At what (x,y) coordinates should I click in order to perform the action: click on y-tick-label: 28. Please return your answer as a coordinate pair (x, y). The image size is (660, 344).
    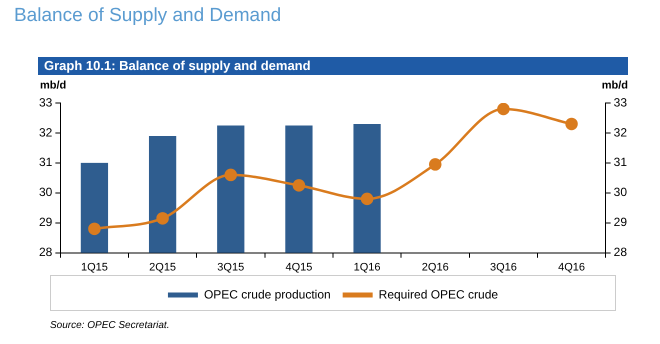
    Looking at the image, I should click on (45, 252).